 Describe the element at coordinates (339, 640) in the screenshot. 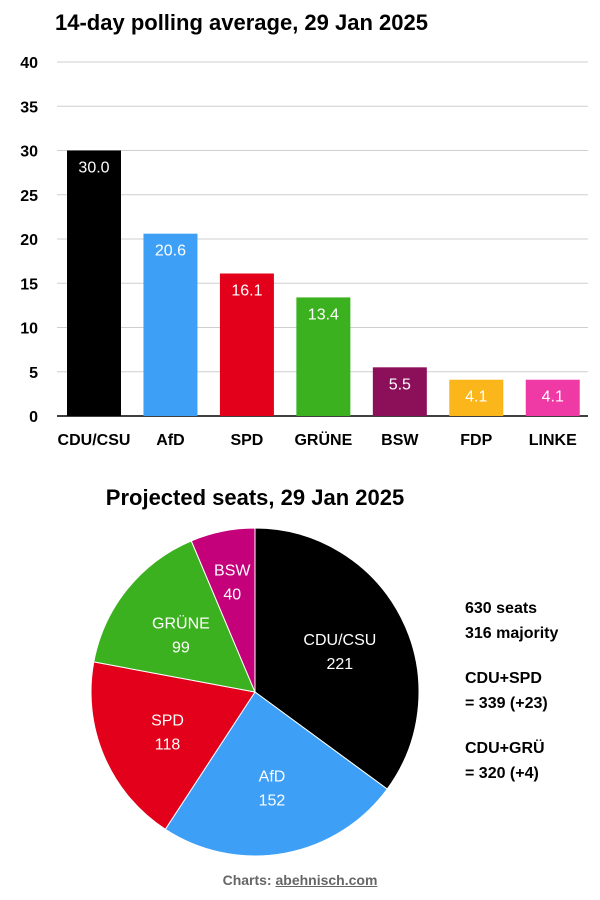

I see `pie-slice-name: CDU/CSU` at that location.